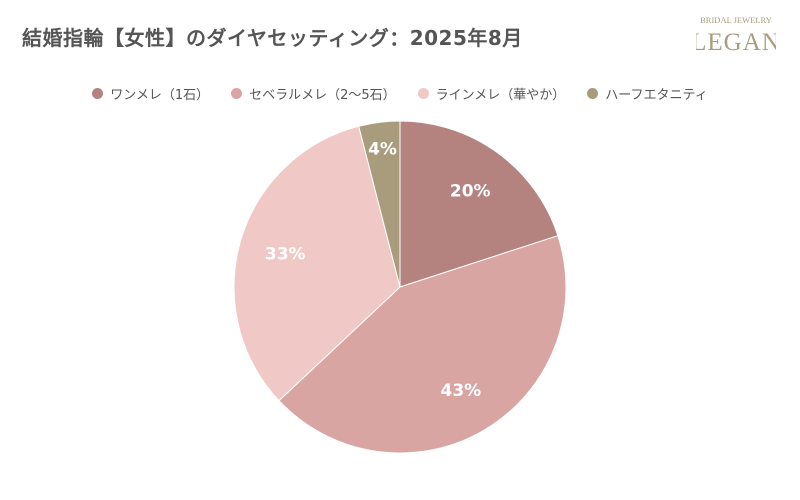 This screenshot has width=800, height=500. What do you see at coordinates (470, 191) in the screenshot?
I see `slice-data-label: 20%` at bounding box center [470, 191].